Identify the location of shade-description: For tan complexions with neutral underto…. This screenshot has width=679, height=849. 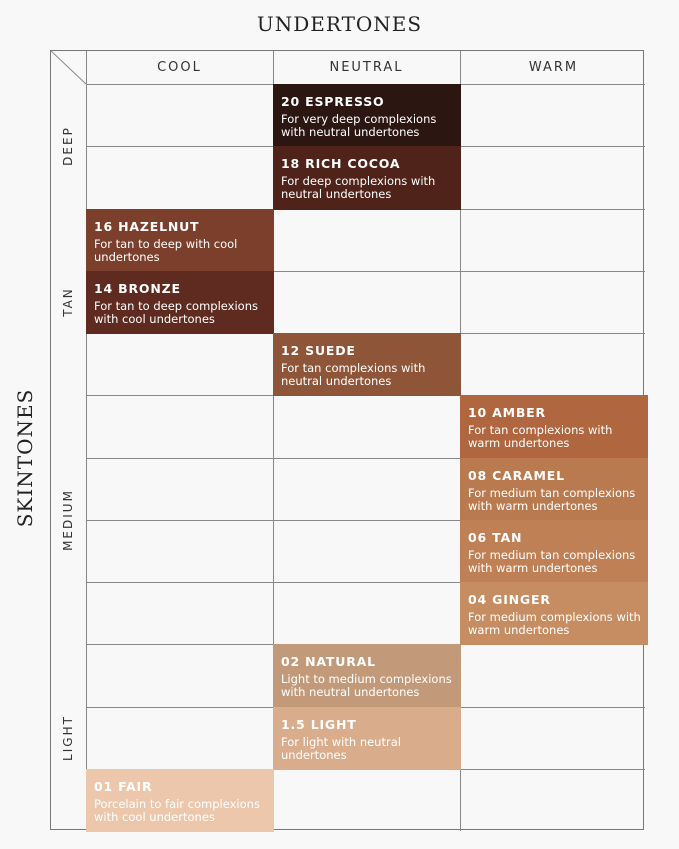
(353, 374).